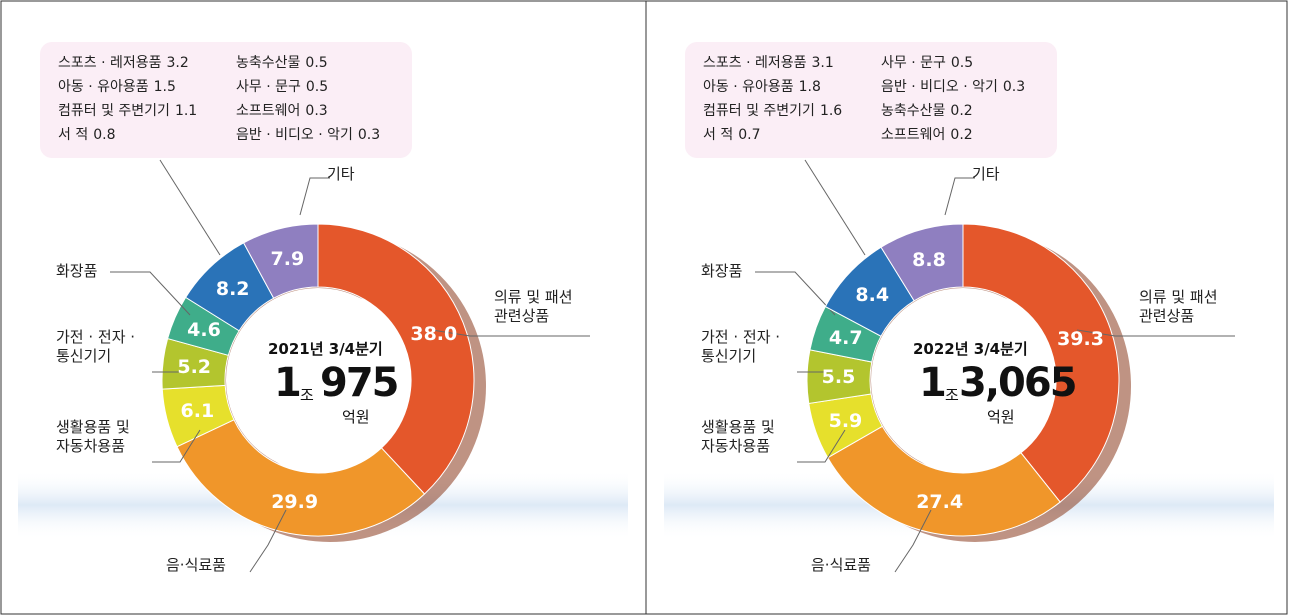 This screenshot has height=616, width=1289. Describe the element at coordinates (104, 135) in the screenshot. I see `breakdown-value: 0.8` at that location.